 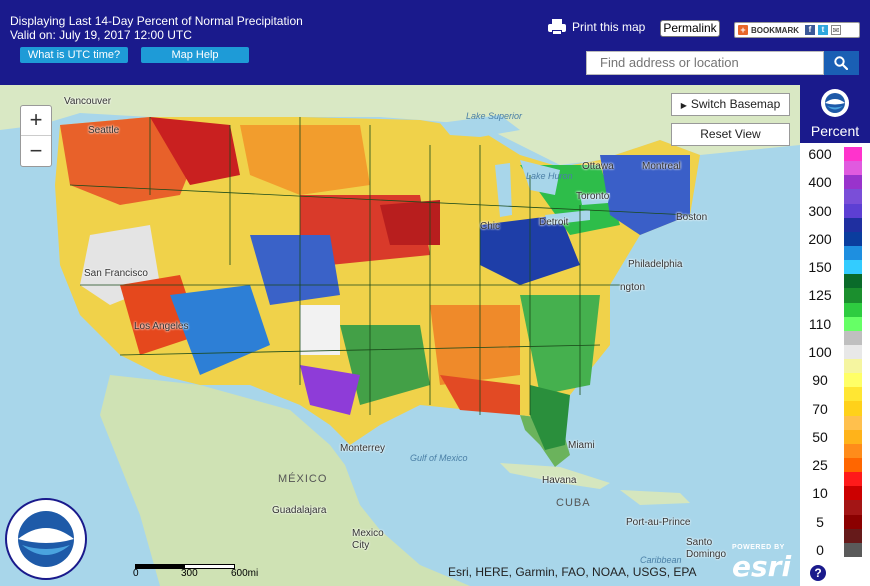 What do you see at coordinates (820, 323) in the screenshot?
I see `legend-label: 110` at bounding box center [820, 323].